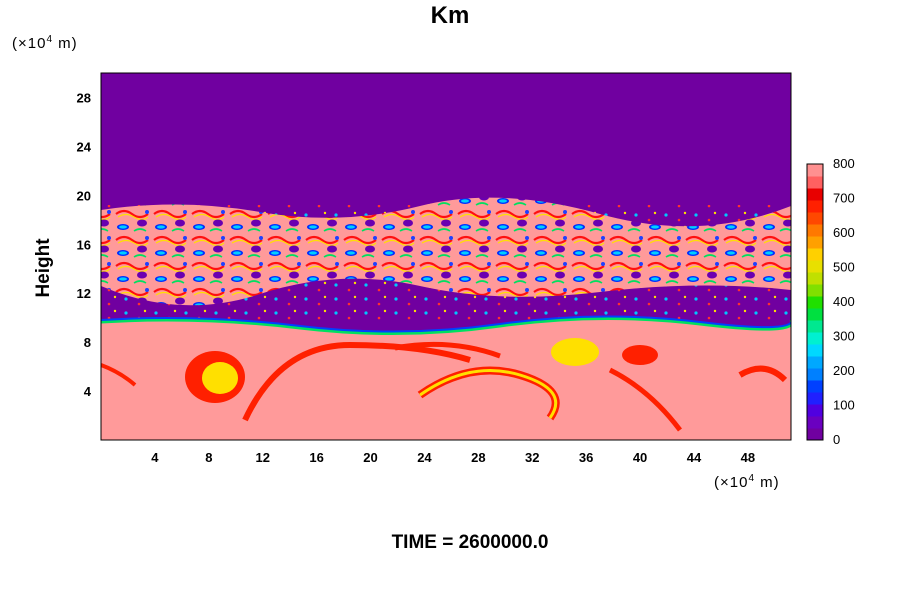 The height and width of the screenshot is (600, 900). I want to click on colorbar-labels: 0 100 200 300 400 500 600 700 800, so click(844, 301).